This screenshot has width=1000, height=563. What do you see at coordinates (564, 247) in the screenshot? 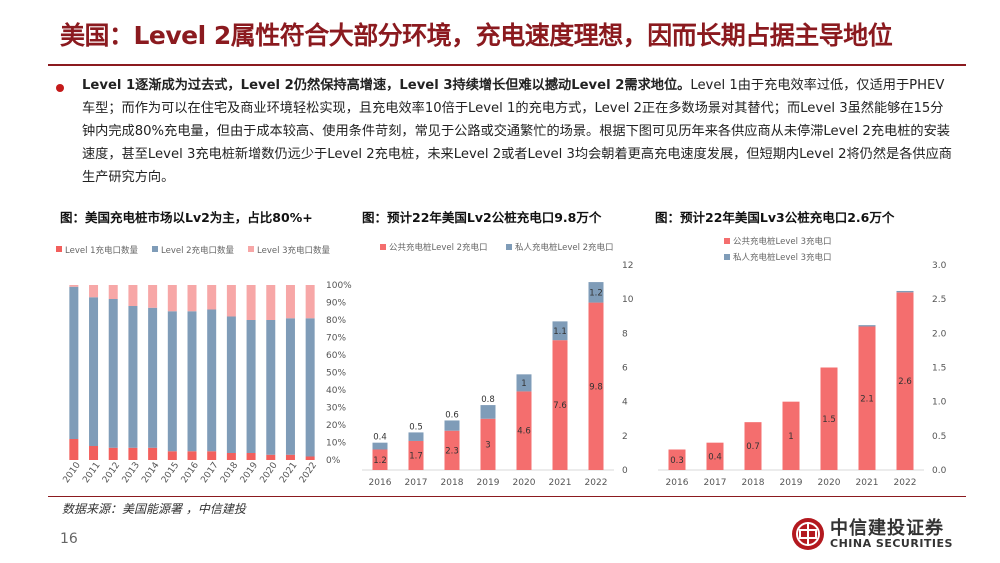
I see `legend-label: 私人充电桩Level 2充电口` at bounding box center [564, 247].